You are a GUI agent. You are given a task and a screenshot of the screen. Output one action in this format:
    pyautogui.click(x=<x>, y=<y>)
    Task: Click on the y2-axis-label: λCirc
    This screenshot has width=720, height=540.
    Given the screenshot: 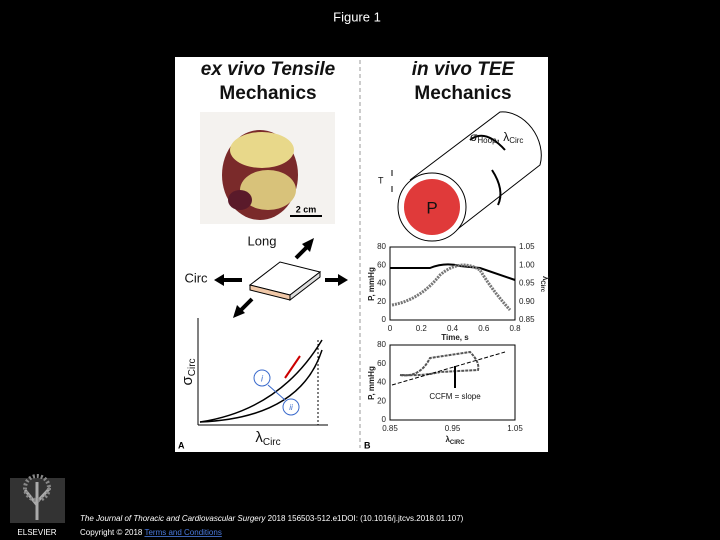 What is the action you would take?
    pyautogui.click(x=544, y=284)
    